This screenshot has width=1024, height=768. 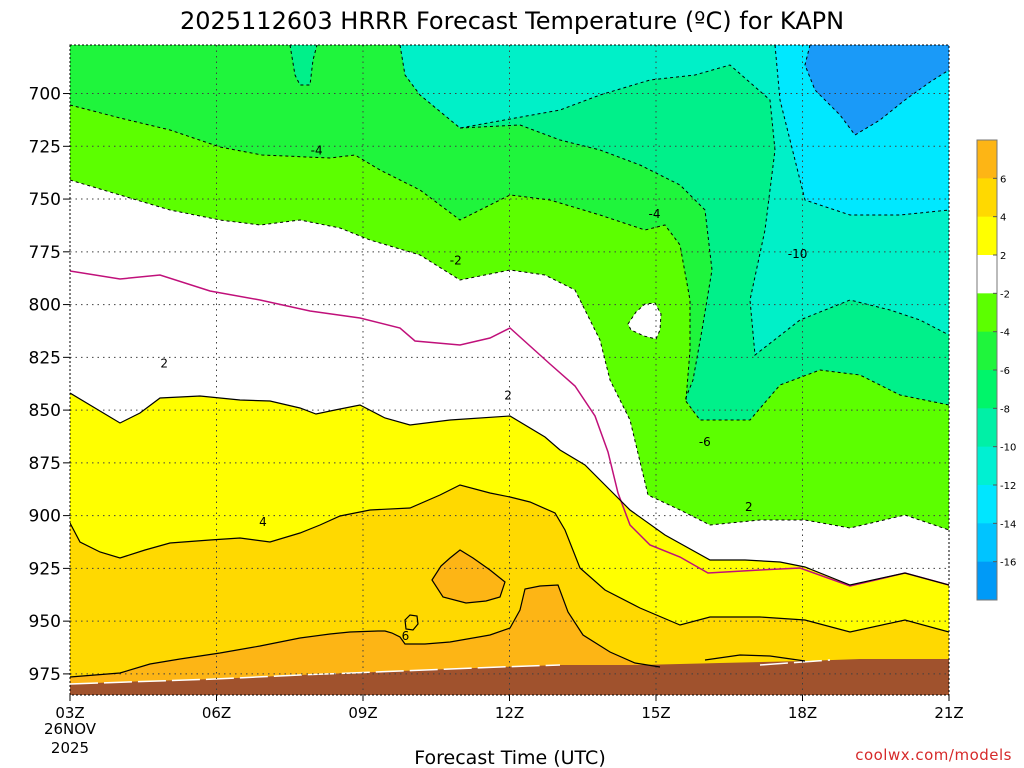 What do you see at coordinates (45, 147) in the screenshot?
I see `y-tick-label: 725` at bounding box center [45, 147].